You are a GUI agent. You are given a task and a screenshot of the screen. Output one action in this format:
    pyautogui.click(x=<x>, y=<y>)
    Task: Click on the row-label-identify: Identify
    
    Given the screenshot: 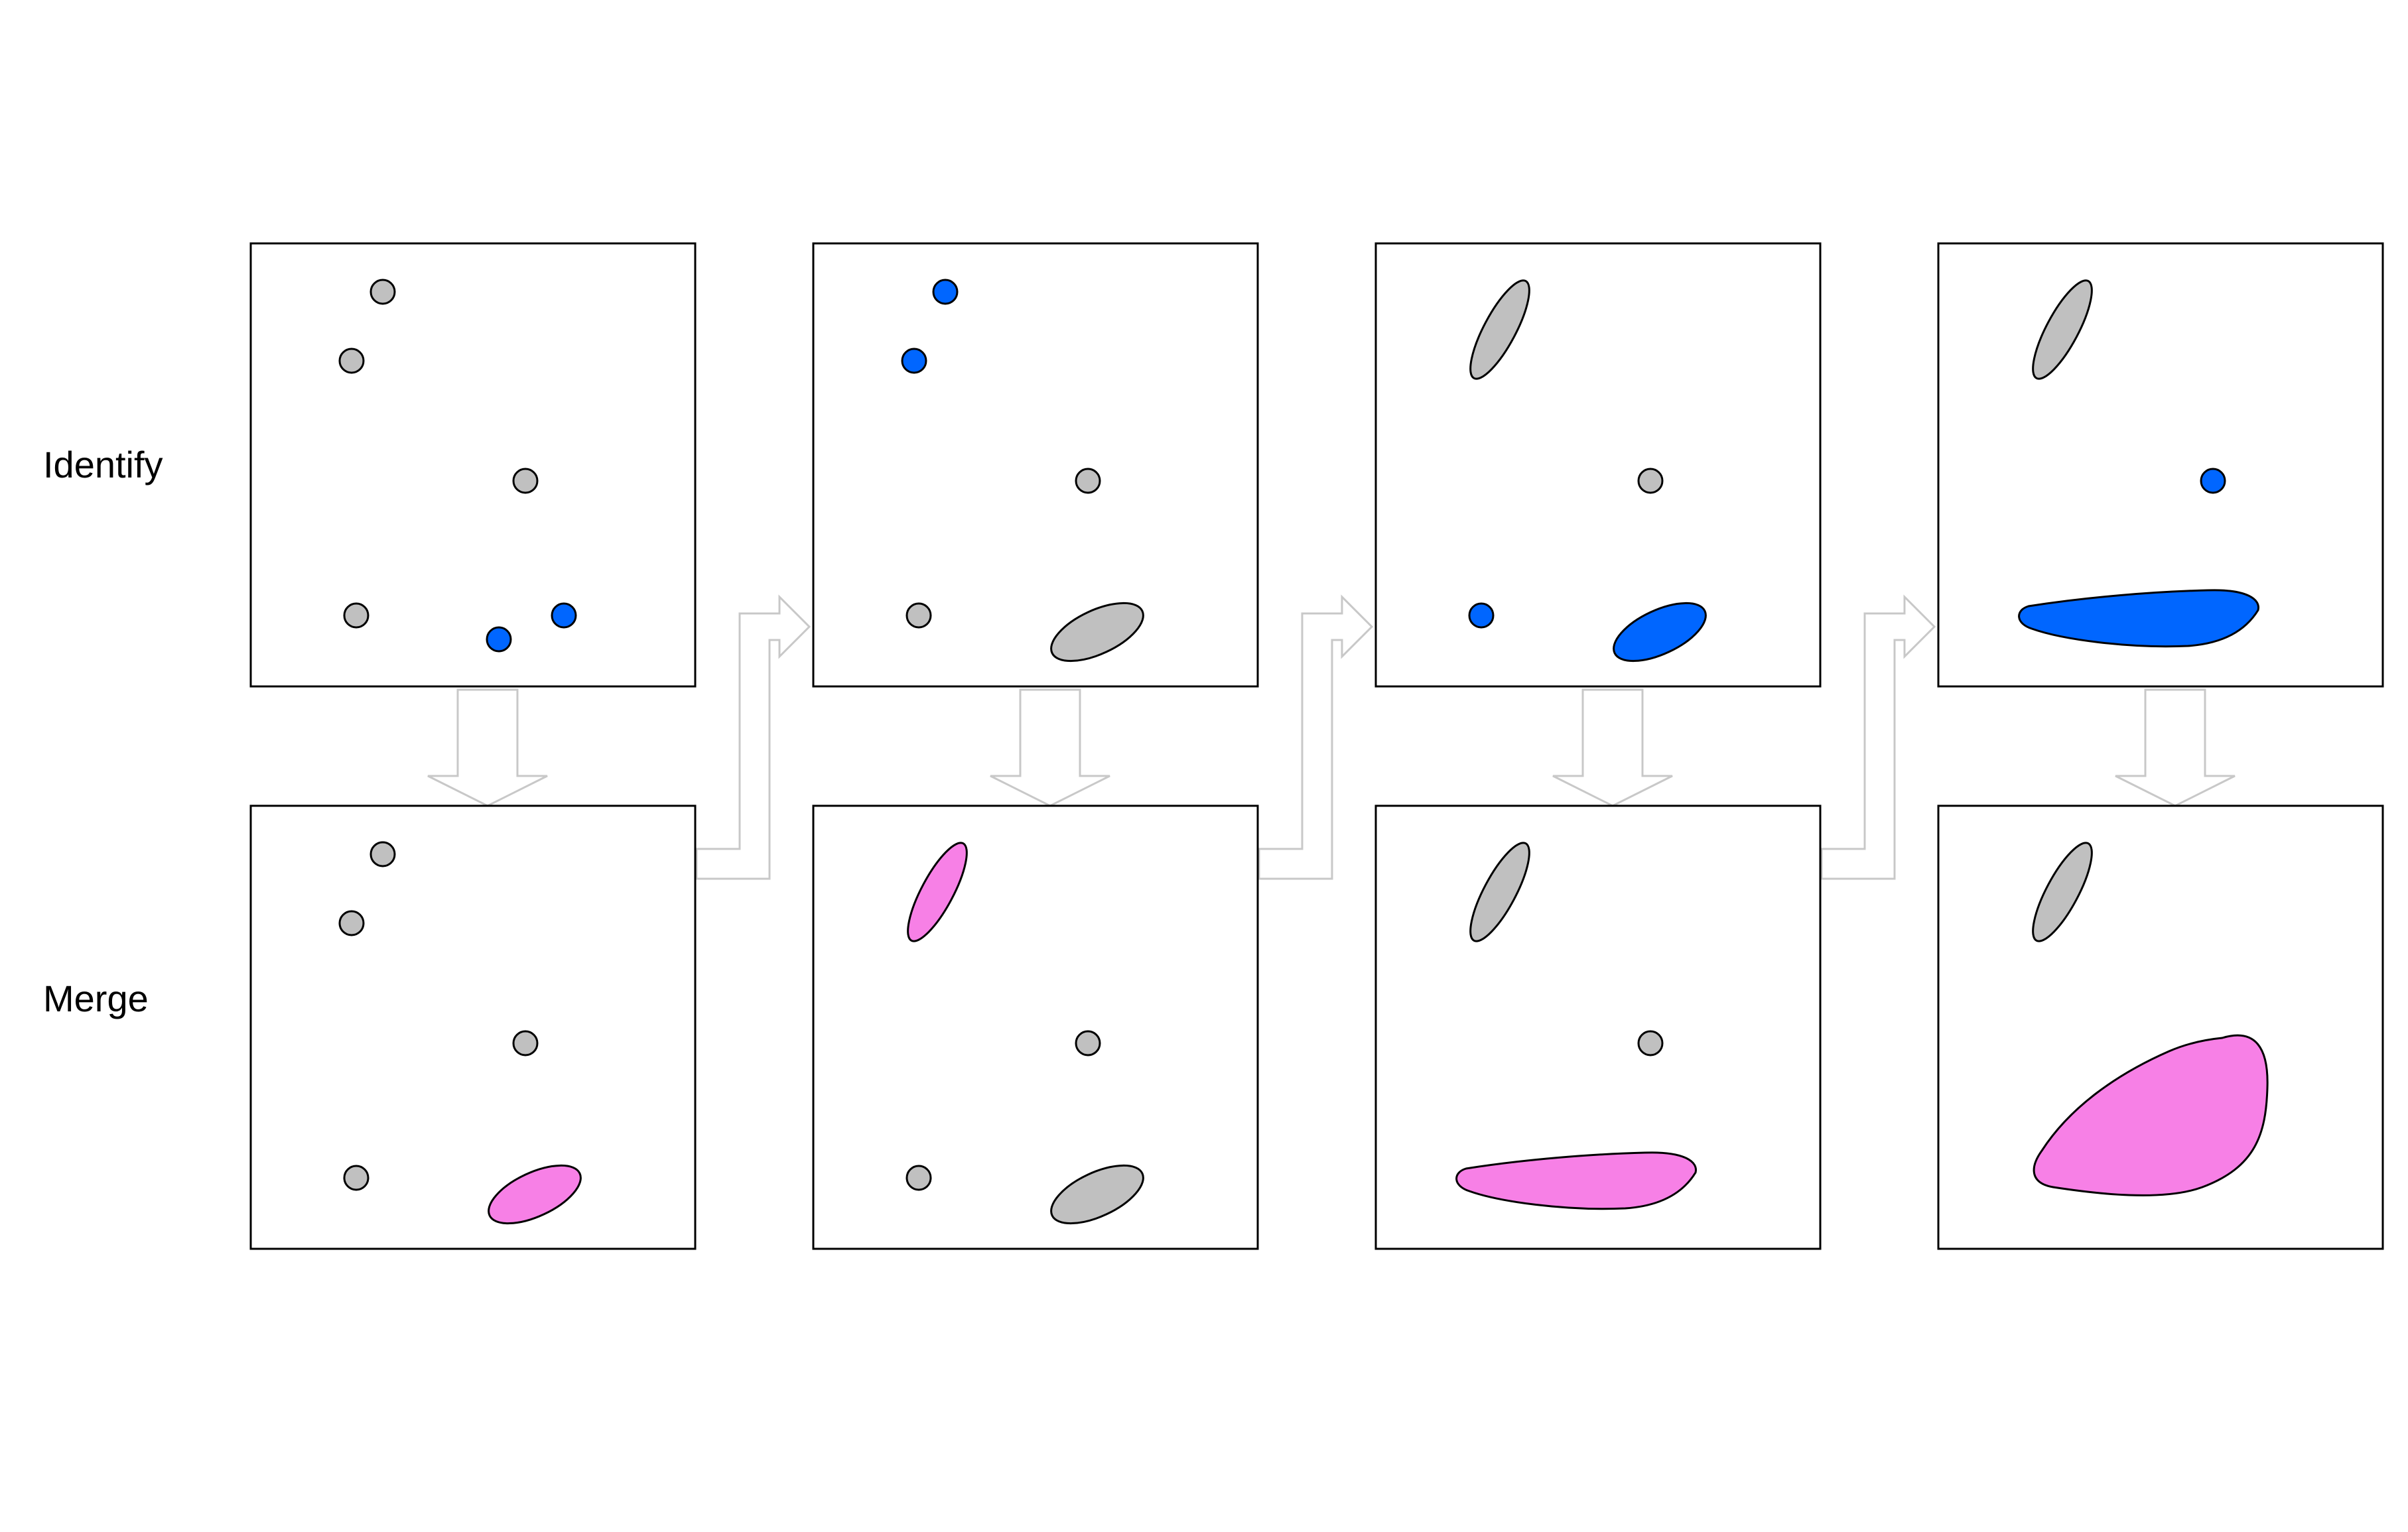 What is the action you would take?
    pyautogui.click(x=103, y=464)
    